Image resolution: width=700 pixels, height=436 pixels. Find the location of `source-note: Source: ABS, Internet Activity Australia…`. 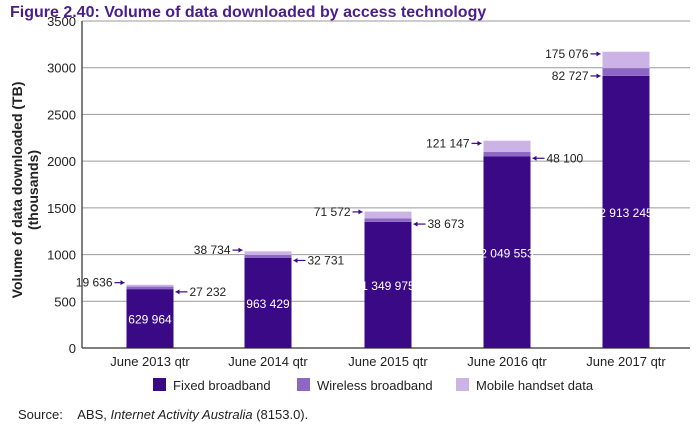

source-note: Source: ABS, Internet Activity Australia… is located at coordinates (163, 414).